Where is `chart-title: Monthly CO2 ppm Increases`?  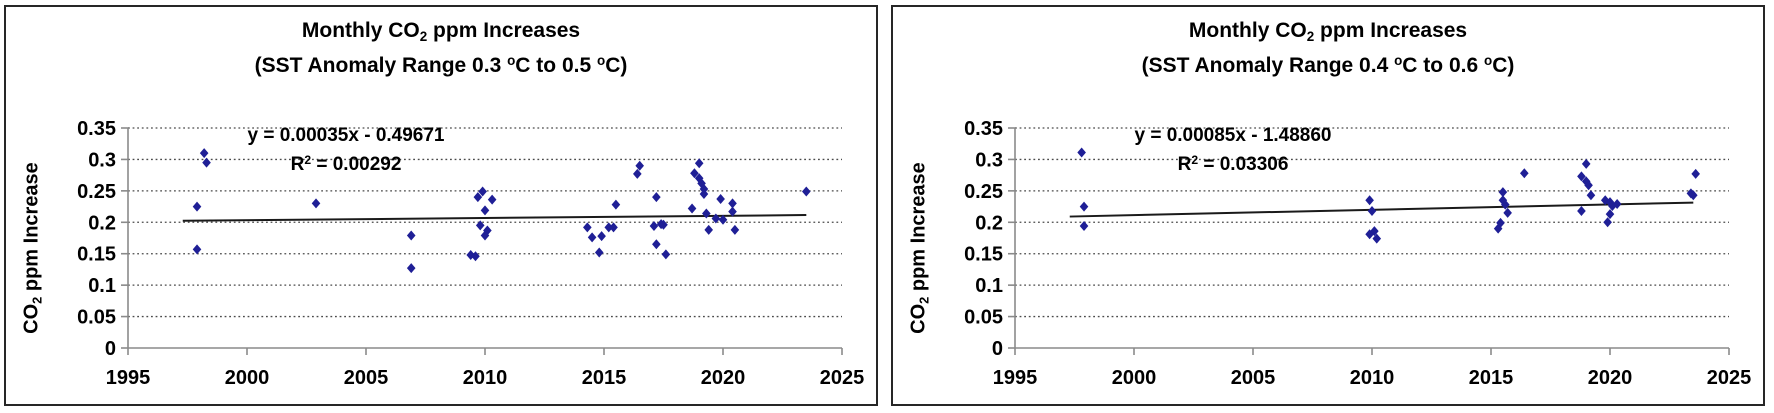 chart-title: Monthly CO2 ppm Increases is located at coordinates (441, 32).